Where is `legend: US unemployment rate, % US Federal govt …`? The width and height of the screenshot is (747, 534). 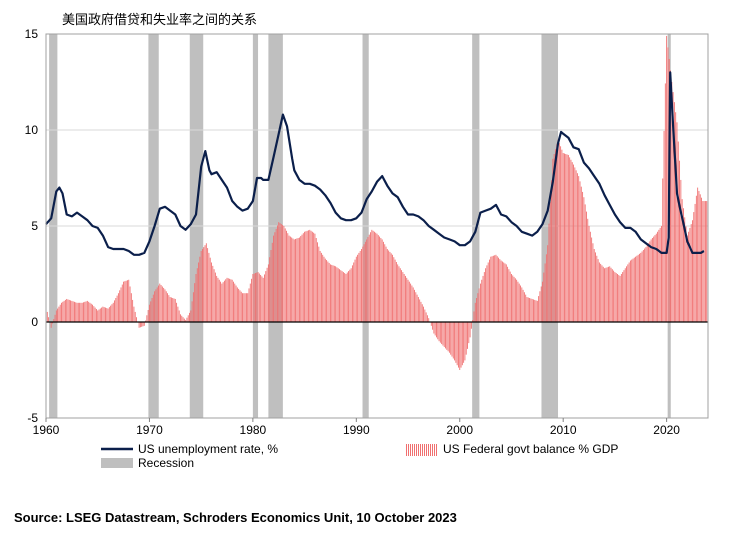
legend: US unemployment rate, % US Federal govt … is located at coordinates (359, 456).